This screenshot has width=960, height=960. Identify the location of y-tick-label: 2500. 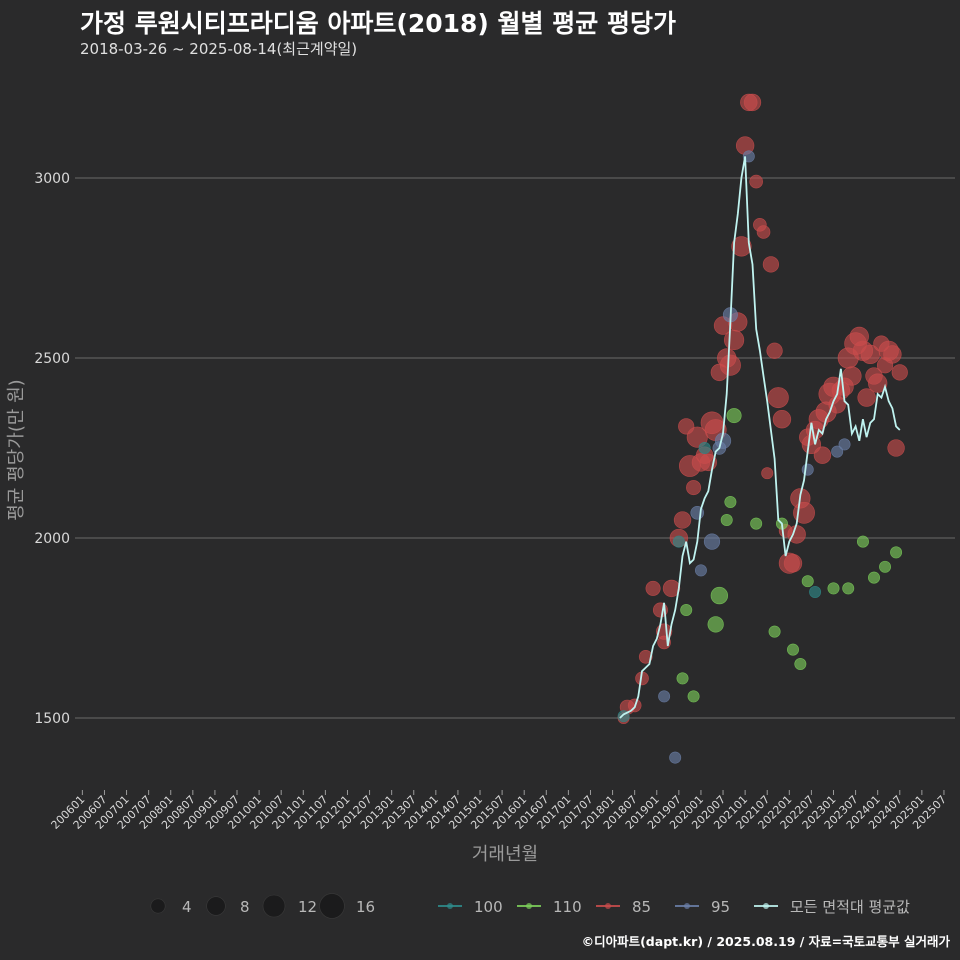
(52, 359).